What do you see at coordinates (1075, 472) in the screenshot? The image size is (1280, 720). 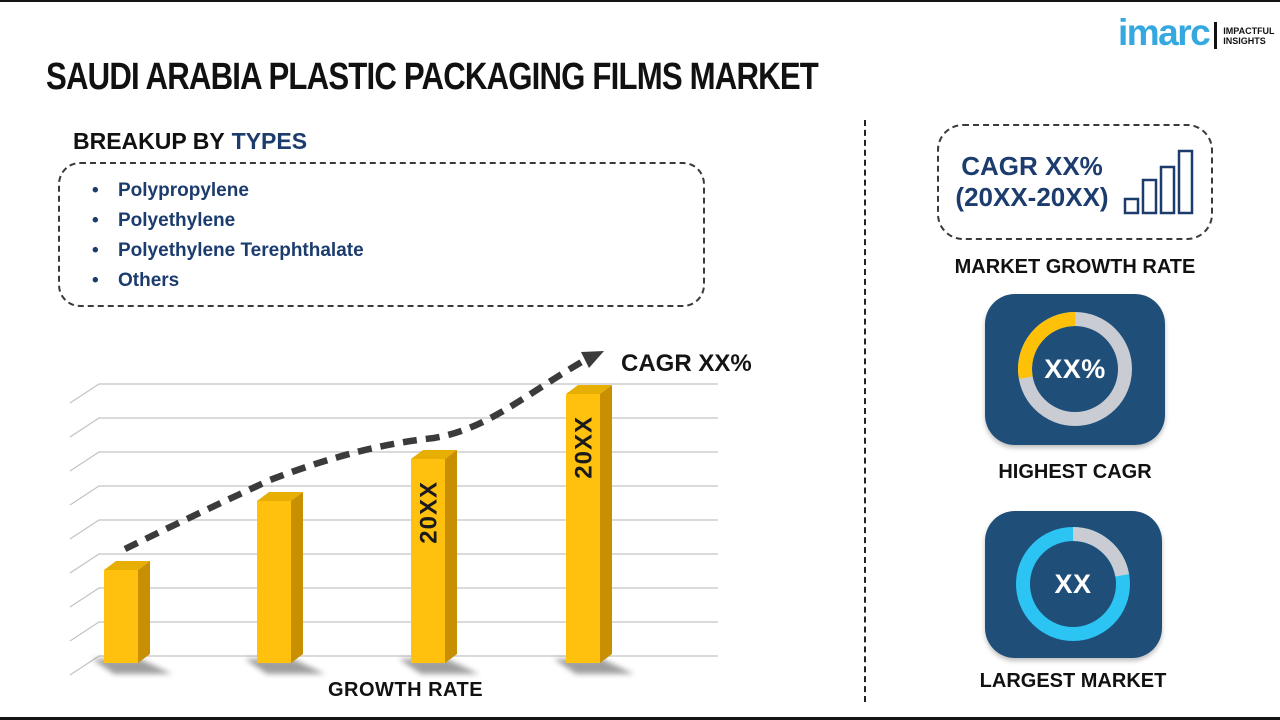 I see `highest-cagr-label: HIGHEST CAGR` at bounding box center [1075, 472].